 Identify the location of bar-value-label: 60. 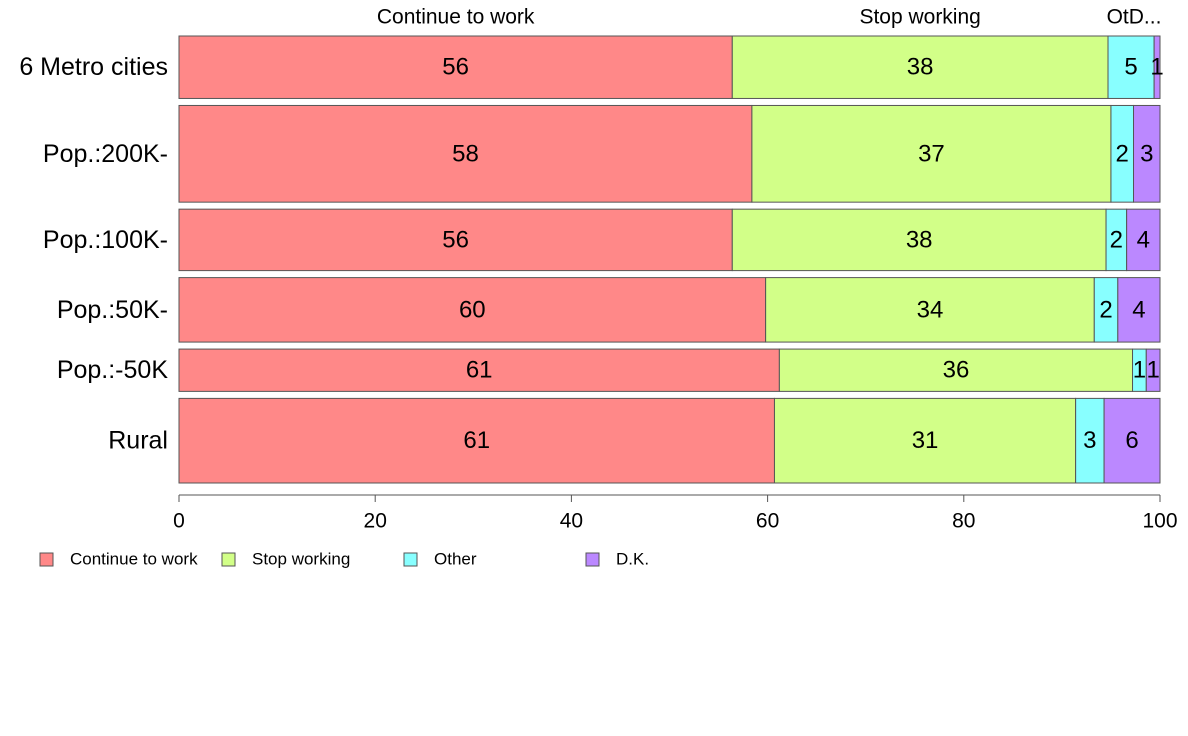
(472, 309).